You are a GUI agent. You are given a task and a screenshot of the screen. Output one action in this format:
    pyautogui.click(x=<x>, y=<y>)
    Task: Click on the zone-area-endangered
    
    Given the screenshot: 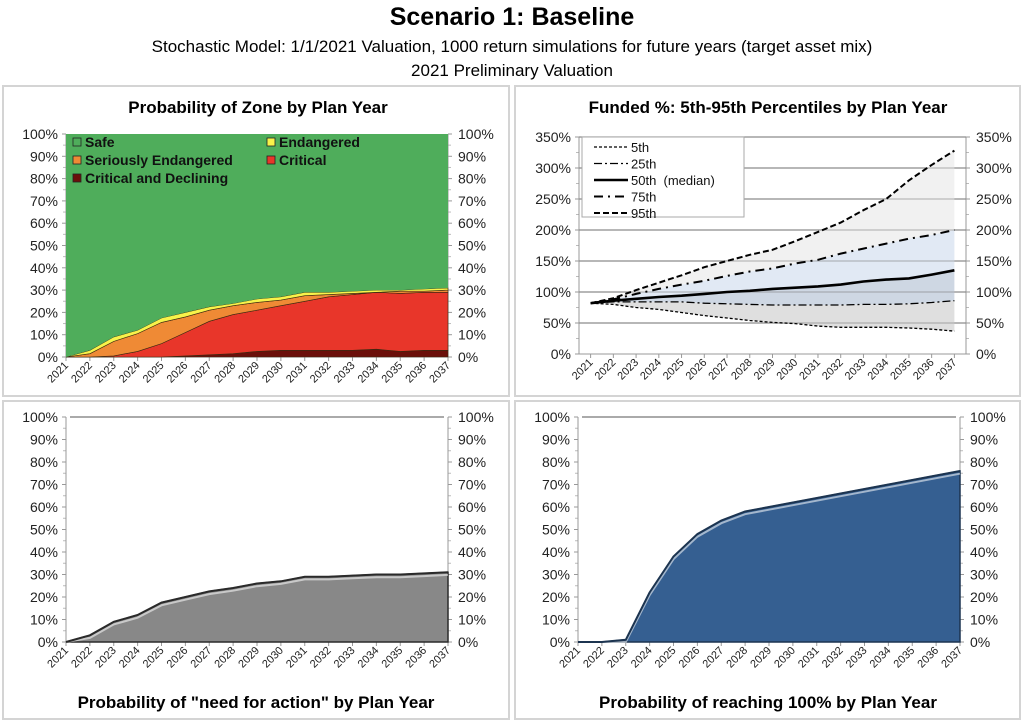 What is the action you would take?
    pyautogui.click(x=257, y=322)
    